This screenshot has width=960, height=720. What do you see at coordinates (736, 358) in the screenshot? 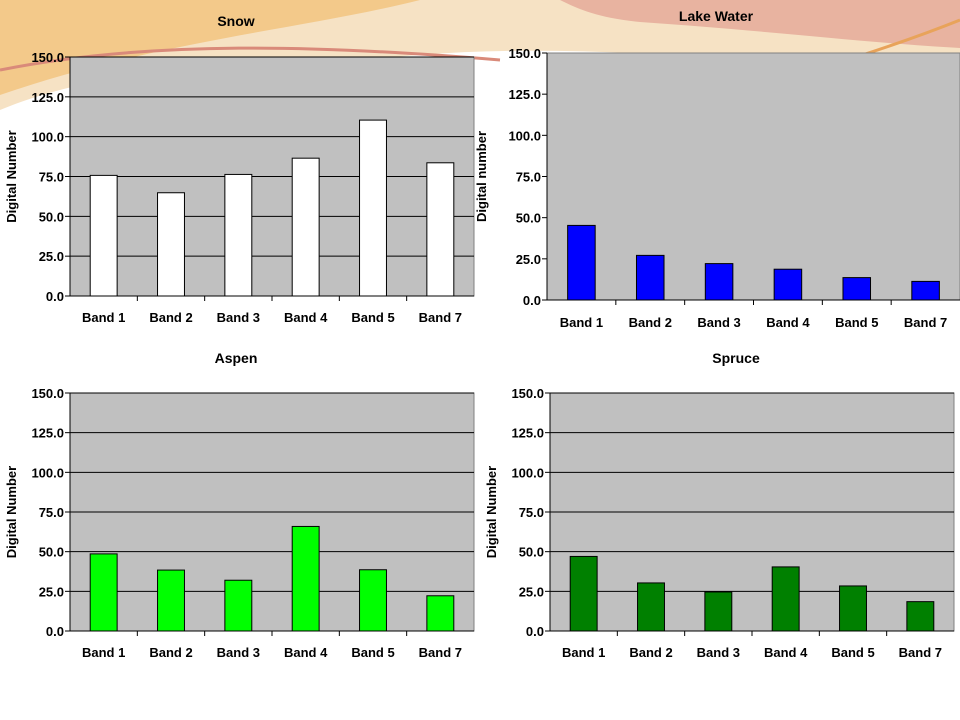
I see `chart-title: Spruce` at bounding box center [736, 358].